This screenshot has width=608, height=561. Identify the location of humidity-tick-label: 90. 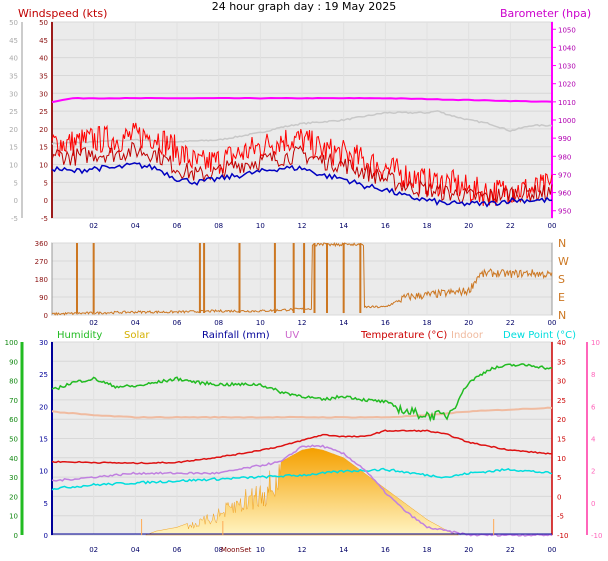
(13, 362).